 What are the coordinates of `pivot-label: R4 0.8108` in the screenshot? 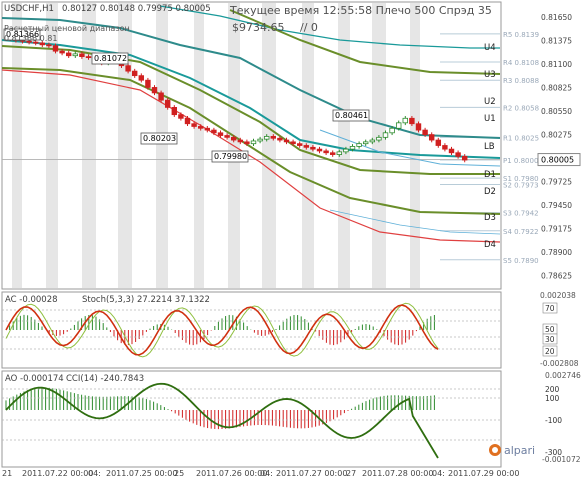 It's located at (521, 63).